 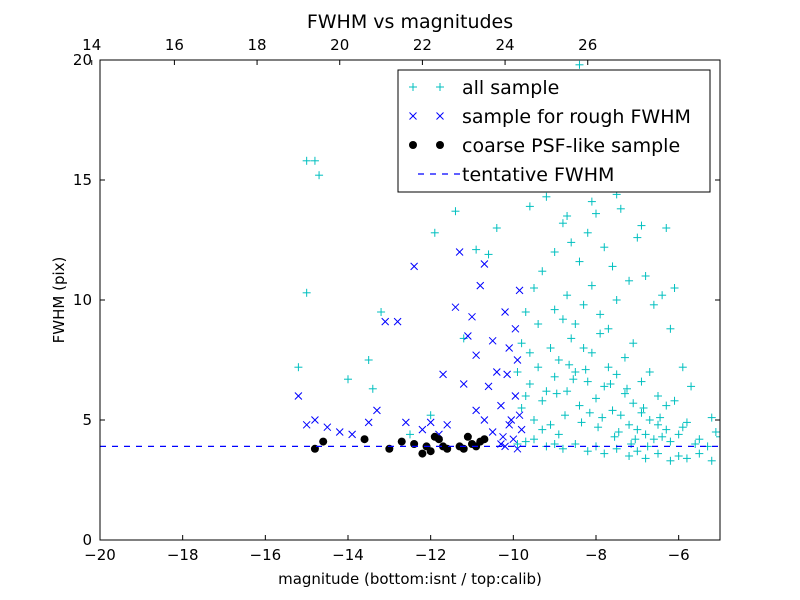 What do you see at coordinates (587, 45) in the screenshot?
I see `top-tick-label: 26` at bounding box center [587, 45].